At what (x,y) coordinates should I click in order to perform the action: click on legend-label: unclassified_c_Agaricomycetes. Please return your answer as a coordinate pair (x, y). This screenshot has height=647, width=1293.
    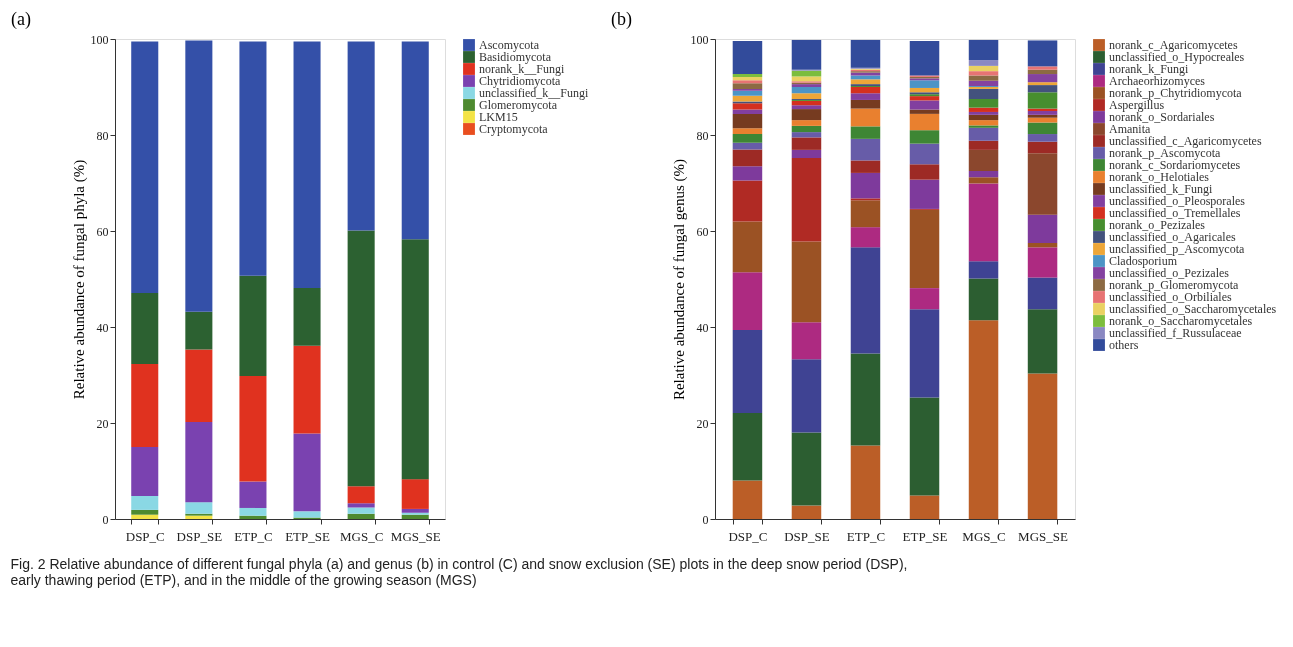
    Looking at the image, I should click on (1185, 141).